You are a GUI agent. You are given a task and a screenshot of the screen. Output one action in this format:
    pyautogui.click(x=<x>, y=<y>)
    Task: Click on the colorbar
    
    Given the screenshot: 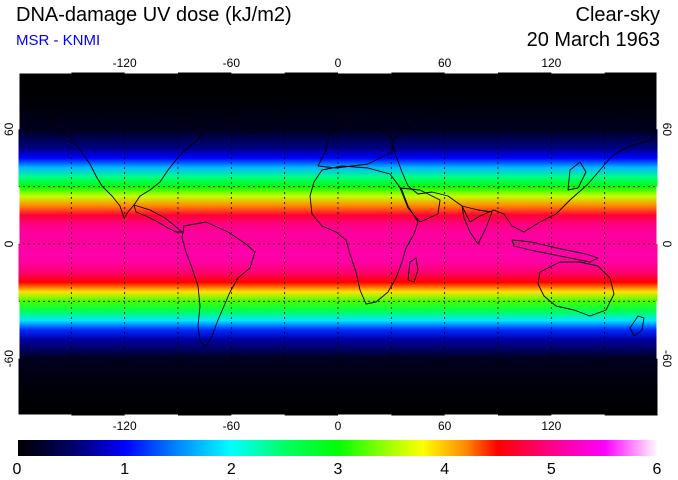 What is the action you would take?
    pyautogui.click(x=338, y=448)
    